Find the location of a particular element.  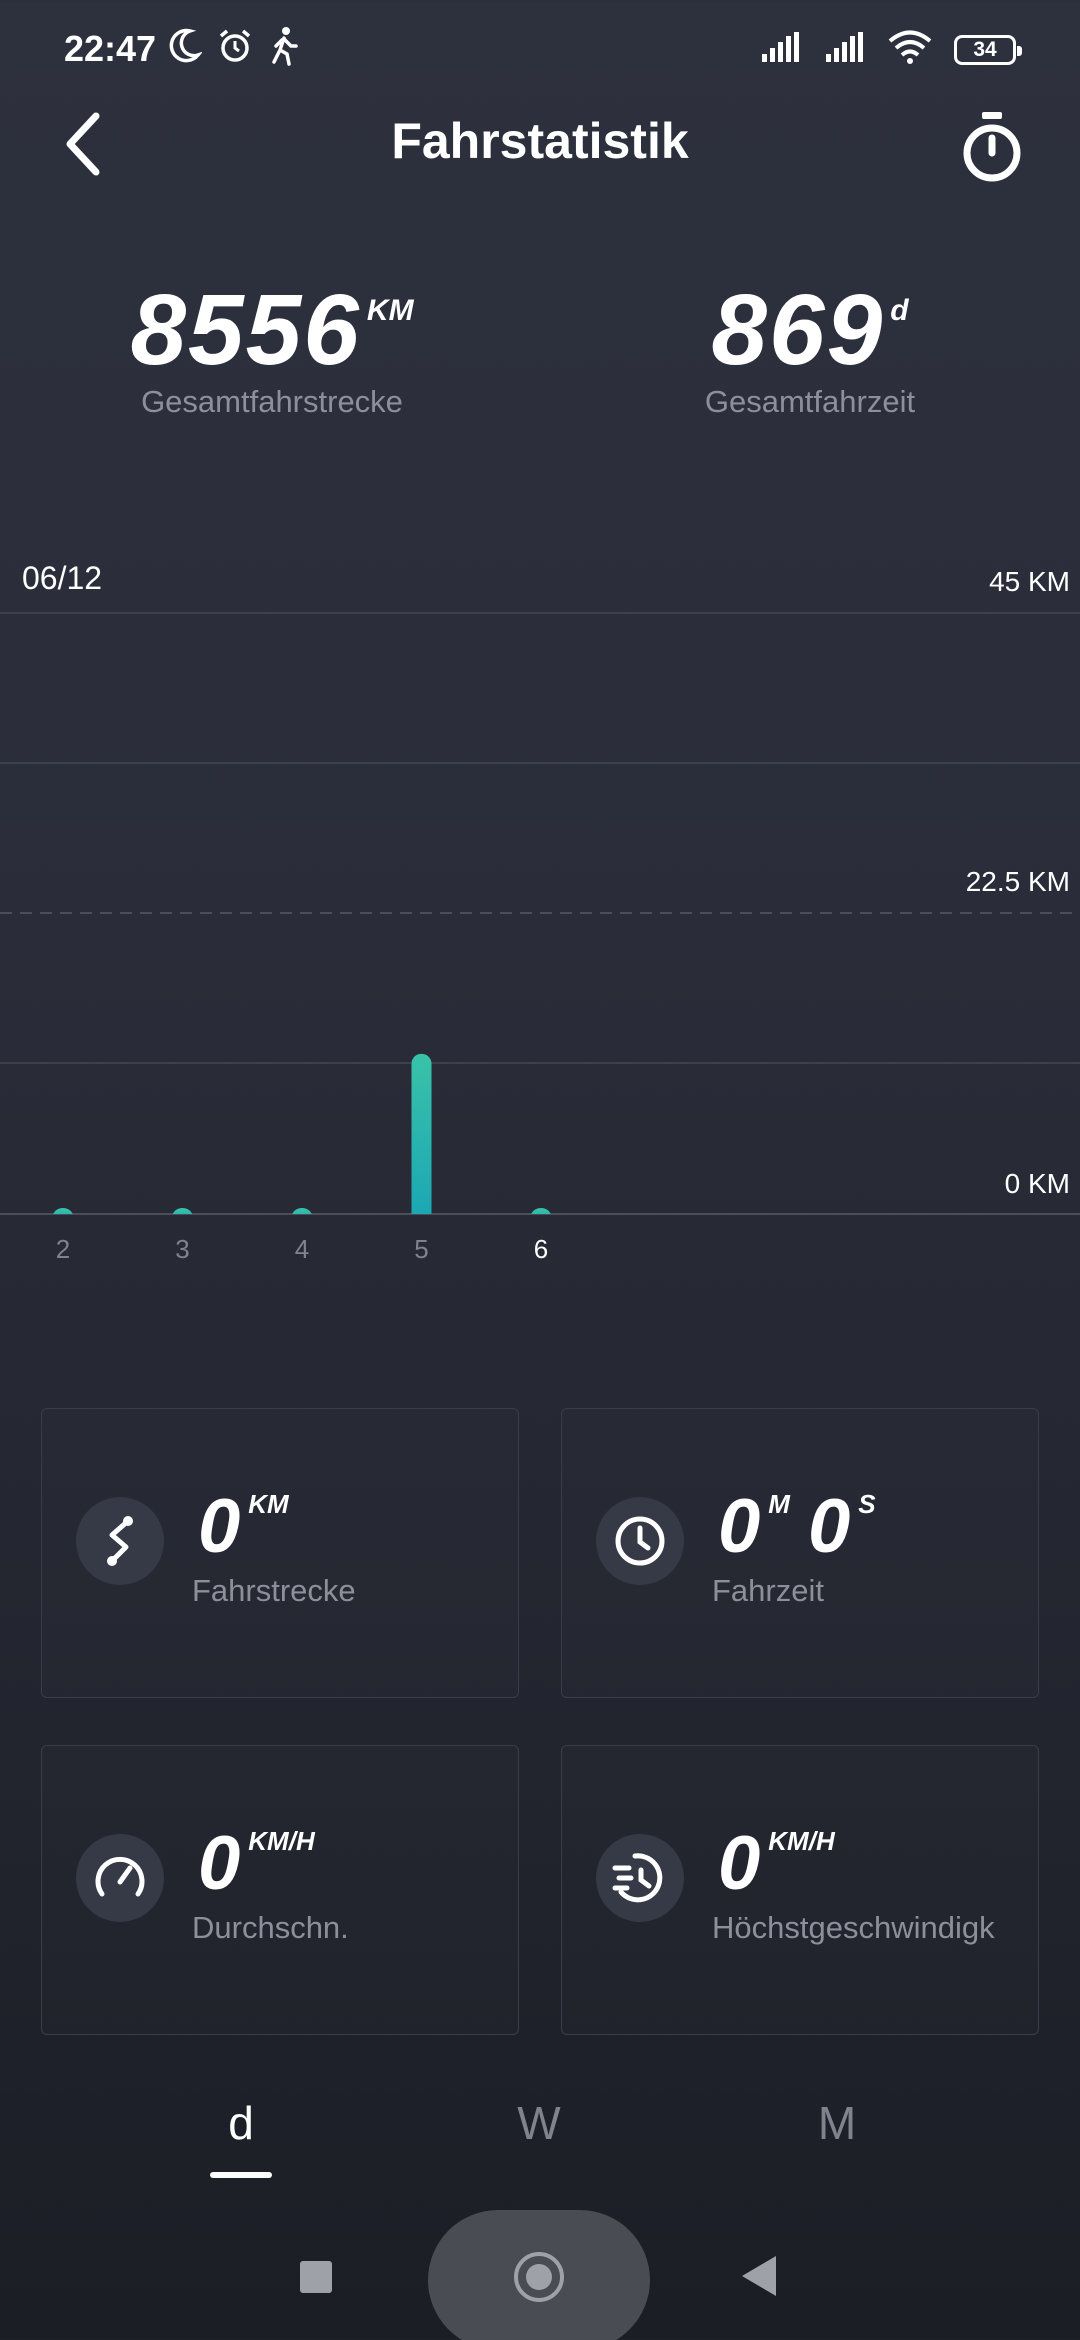

total-time-label: Gesamtfahrzeit is located at coordinates (810, 401).